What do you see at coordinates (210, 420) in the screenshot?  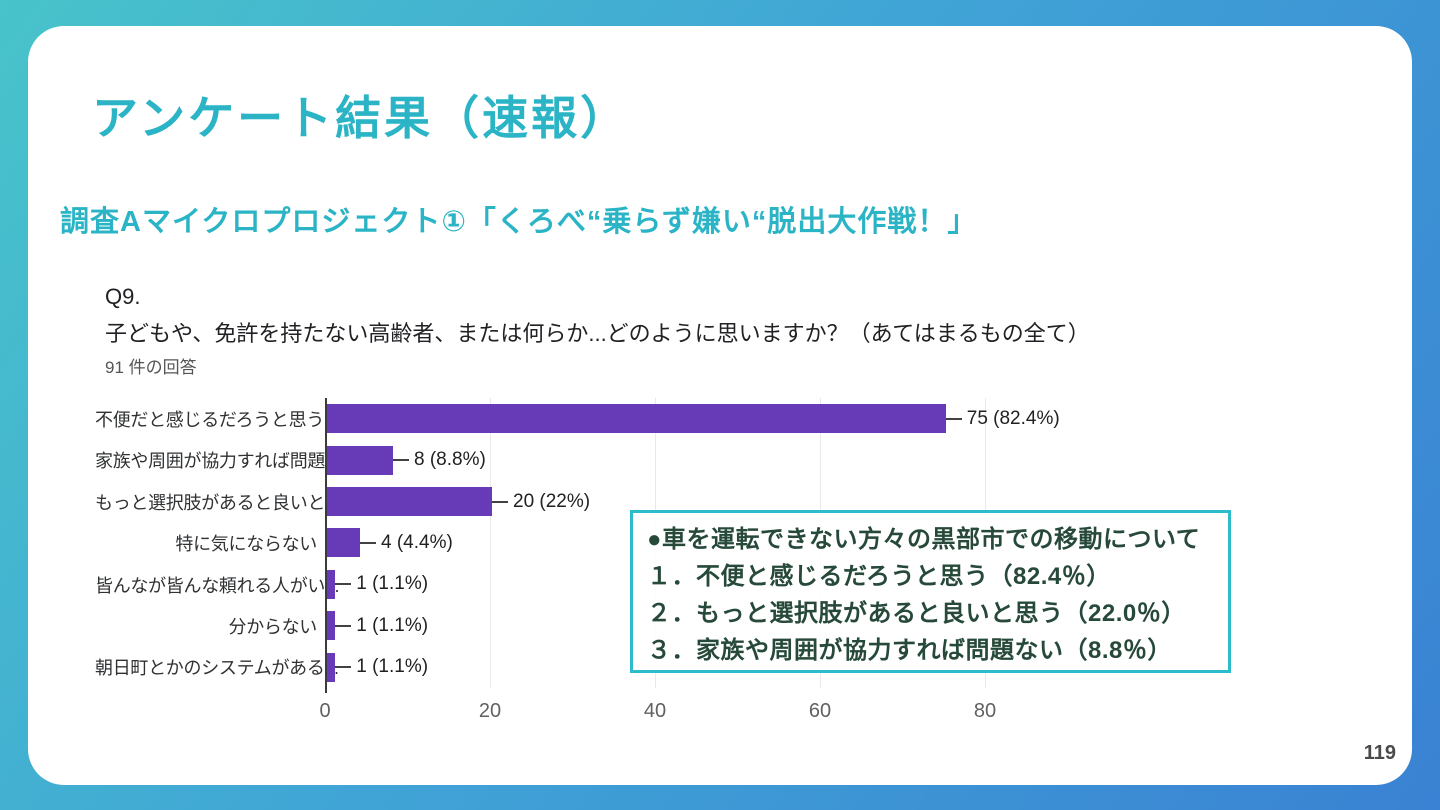 I see `category-label: 不便だと感じるだろうと思う` at bounding box center [210, 420].